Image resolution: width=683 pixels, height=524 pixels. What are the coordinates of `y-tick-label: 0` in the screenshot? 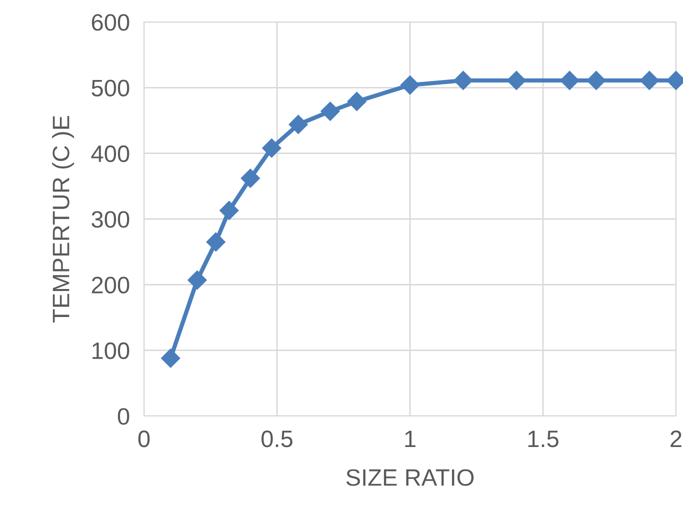 It's located at (124, 416).